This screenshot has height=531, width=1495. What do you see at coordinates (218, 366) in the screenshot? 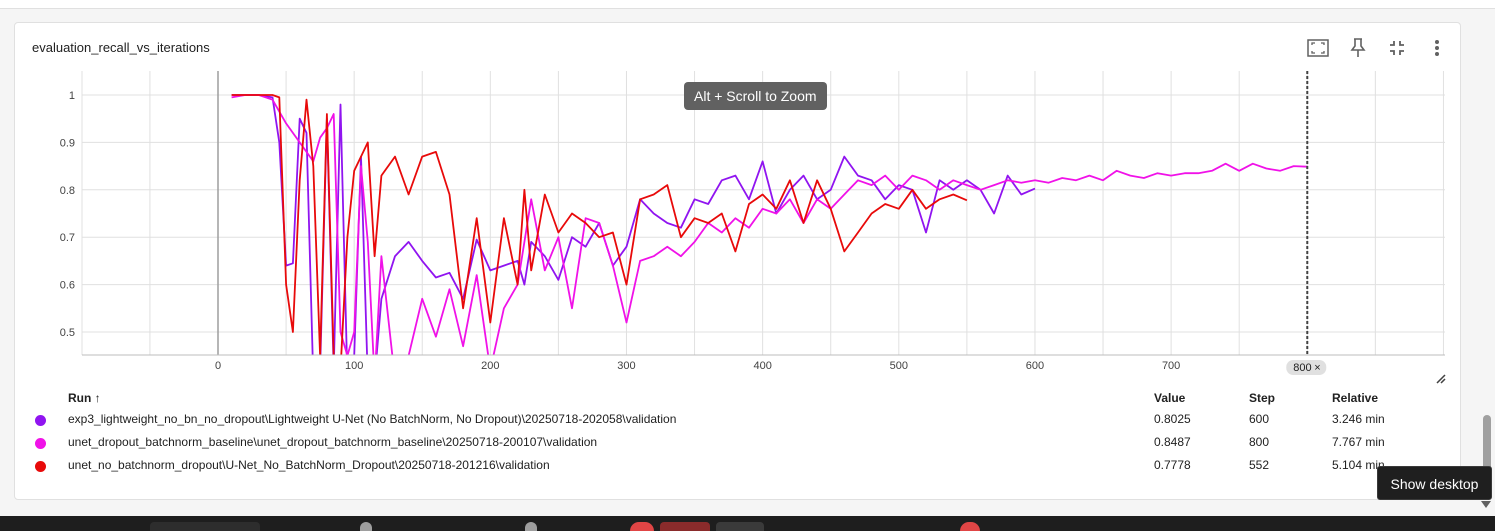
I see `x-tick-label: 0` at bounding box center [218, 366].